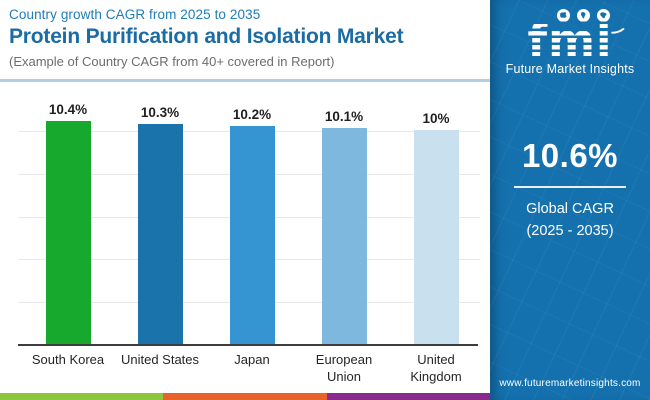 The image size is (650, 400). Describe the element at coordinates (344, 368) in the screenshot. I see `x-axis-label-european-union: European Union` at that location.